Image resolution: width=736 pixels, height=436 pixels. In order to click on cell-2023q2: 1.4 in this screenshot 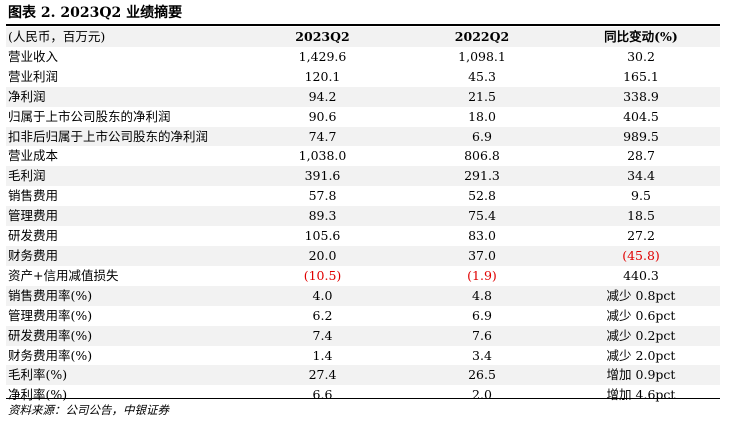, I will do `click(322, 355)`.